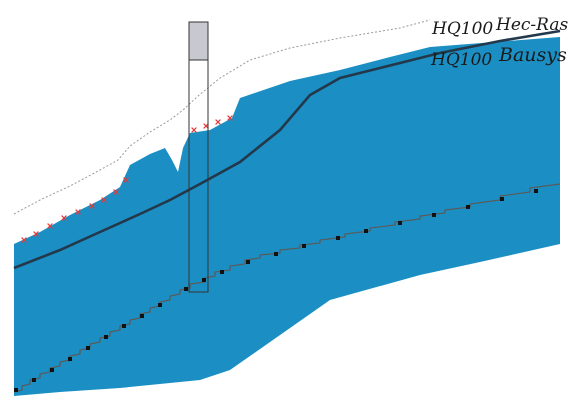  I want to click on hq100-label-lower: HQ100, so click(461, 60).